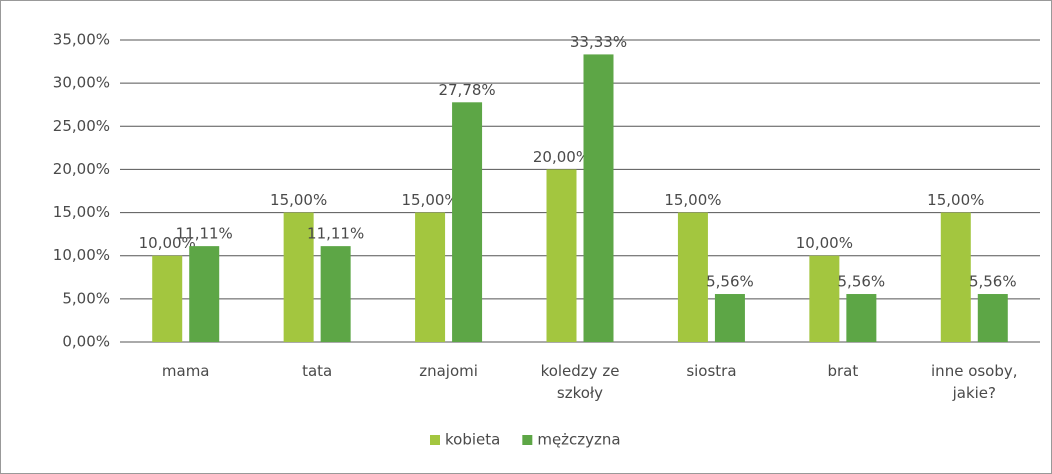 This screenshot has height=474, width=1052. What do you see at coordinates (580, 382) in the screenshot?
I see `x-tick-label: koledzy ze szkoły` at bounding box center [580, 382].